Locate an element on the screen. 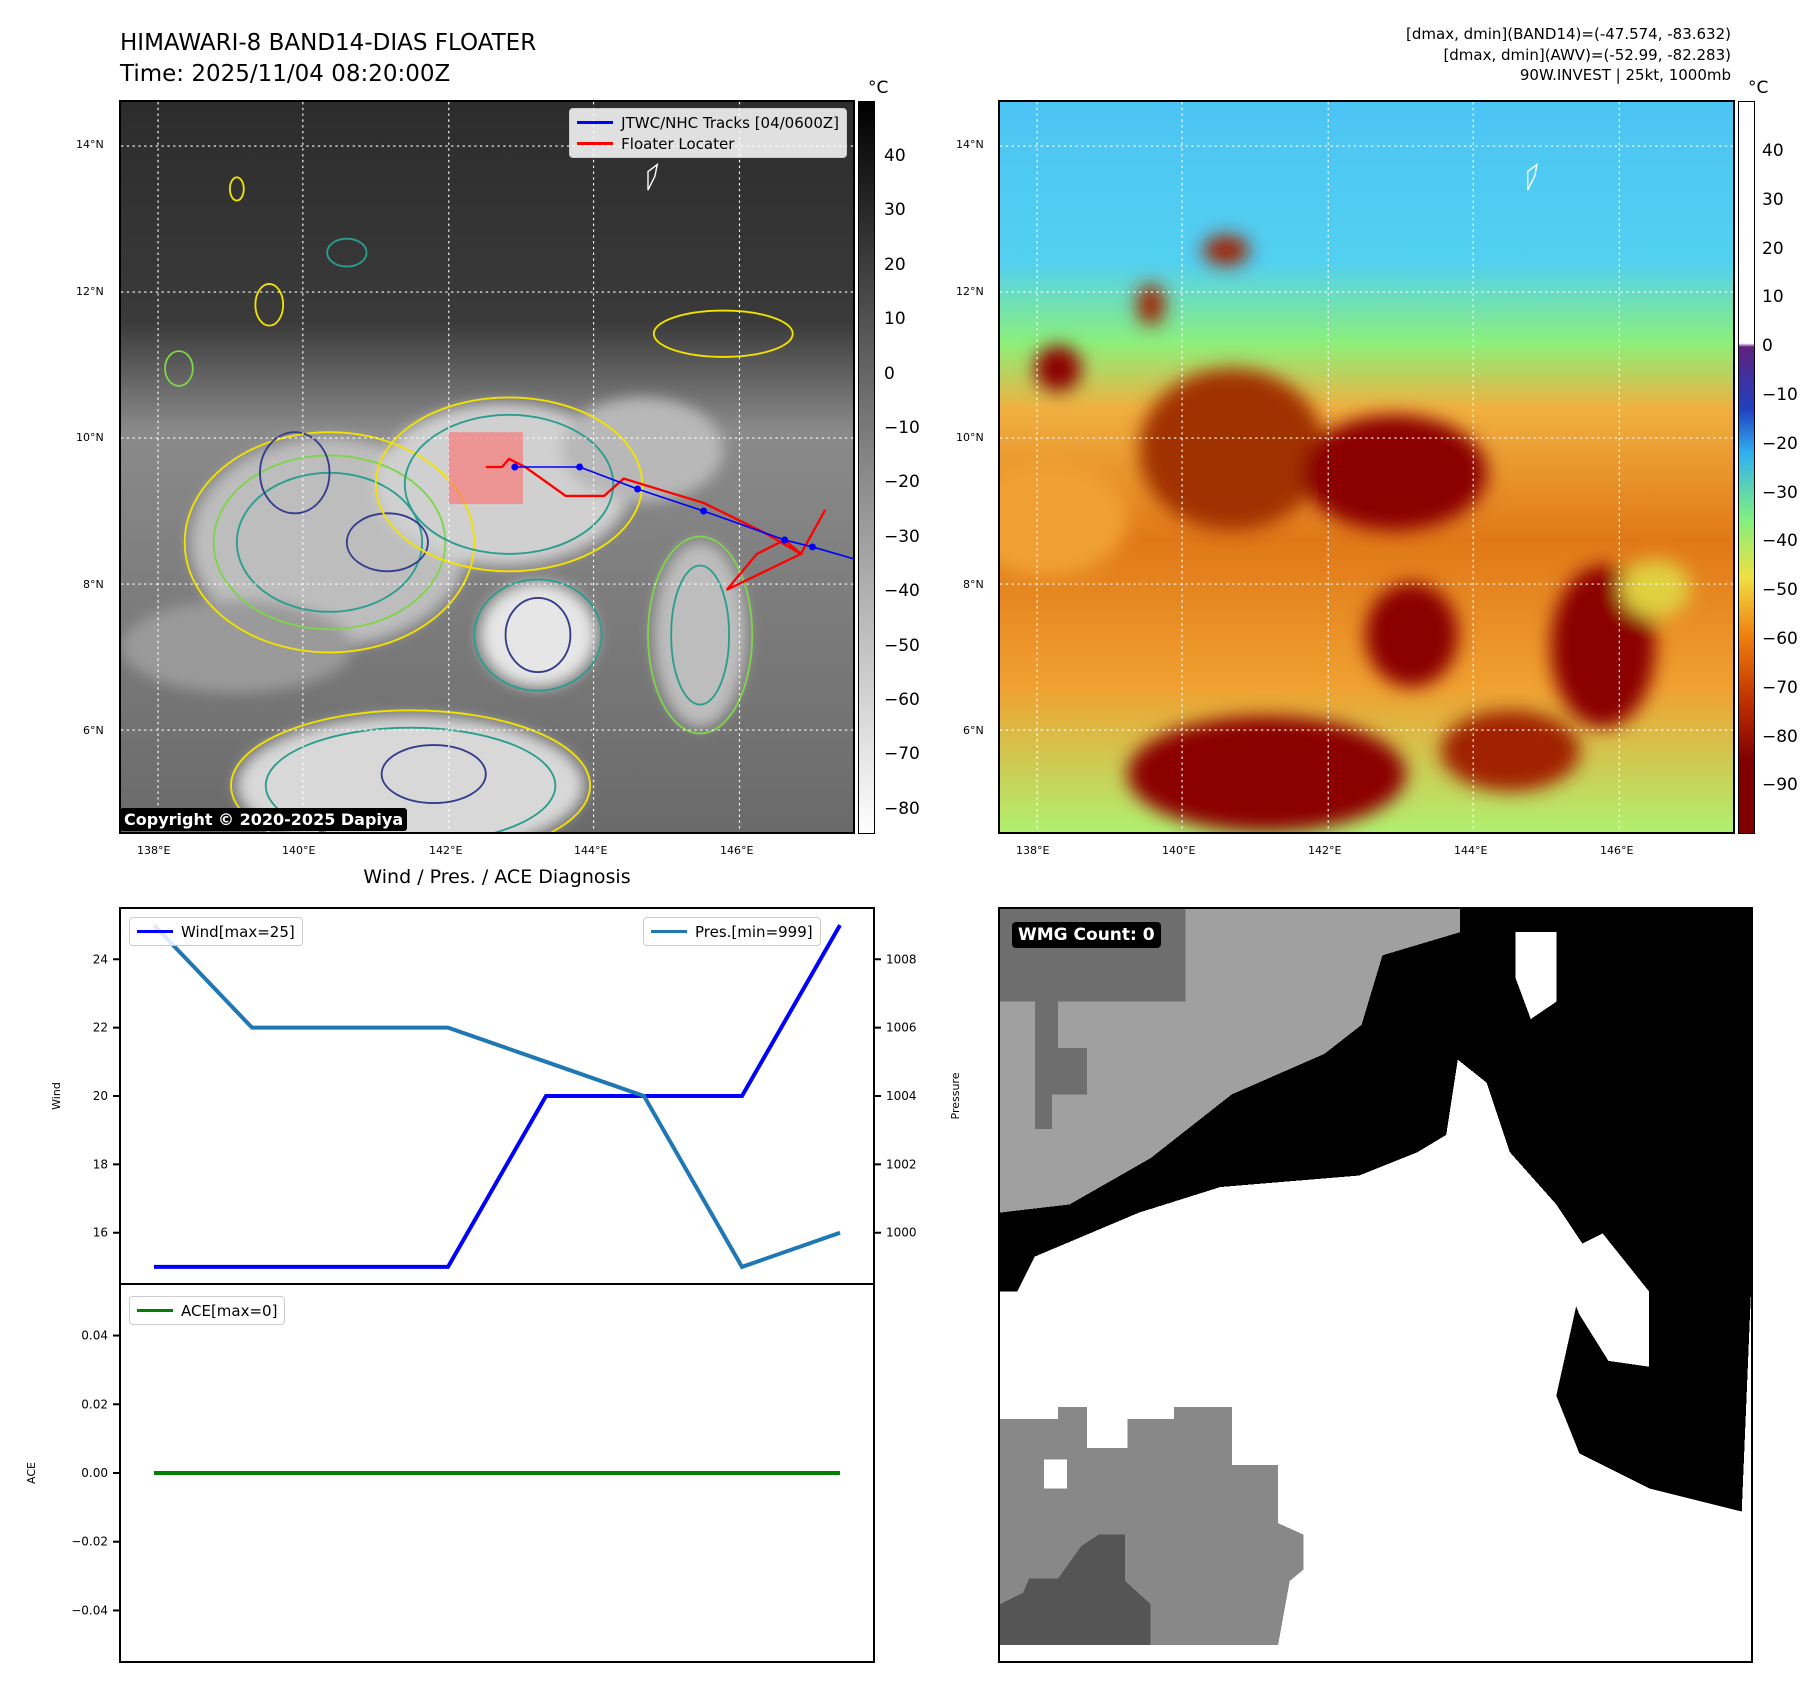 The width and height of the screenshot is (1813, 1690). info-band14: [dmax, dmin](BAND14)=(-47.574, -83.632) is located at coordinates (1568, 34).